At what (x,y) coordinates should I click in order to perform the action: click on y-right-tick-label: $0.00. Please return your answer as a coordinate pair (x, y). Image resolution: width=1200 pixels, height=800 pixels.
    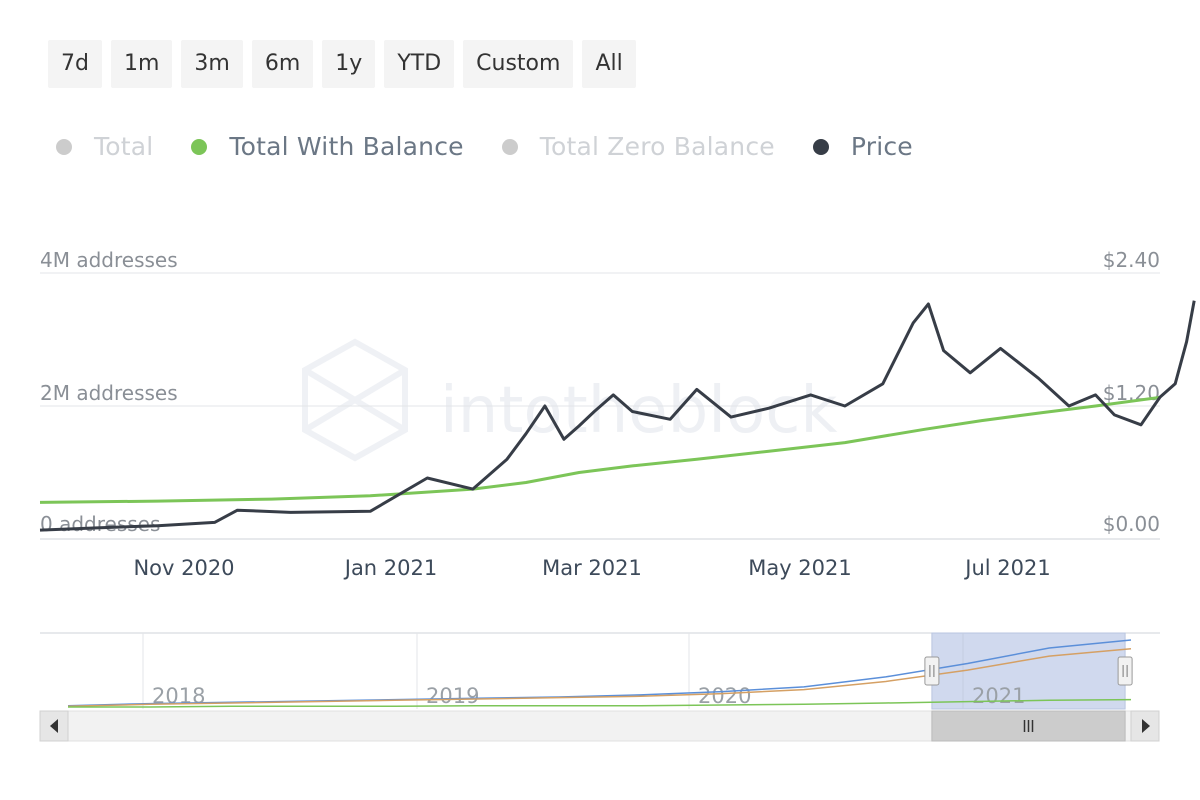
    Looking at the image, I should click on (1131, 524).